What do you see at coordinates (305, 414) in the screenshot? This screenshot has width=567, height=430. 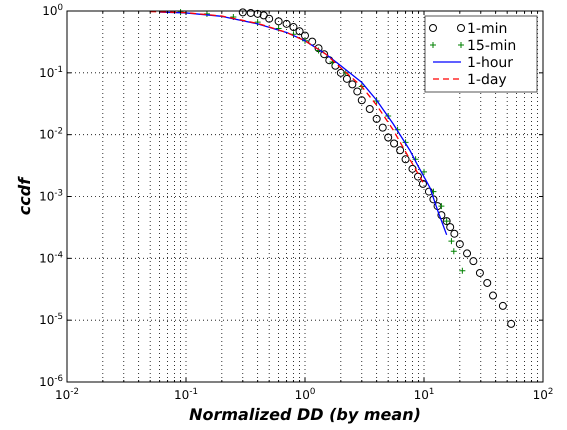 I see `x-axis-title: Normalized DD (by mean)` at bounding box center [305, 414].